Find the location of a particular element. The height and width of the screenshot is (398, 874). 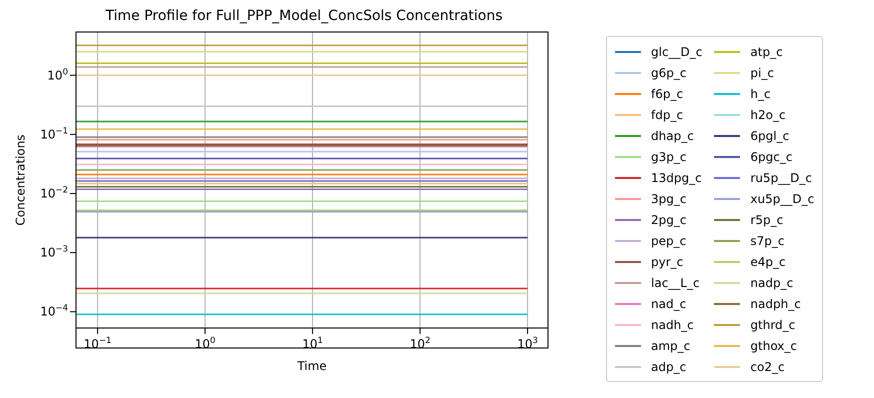

legend-label: f6p_c is located at coordinates (667, 93).